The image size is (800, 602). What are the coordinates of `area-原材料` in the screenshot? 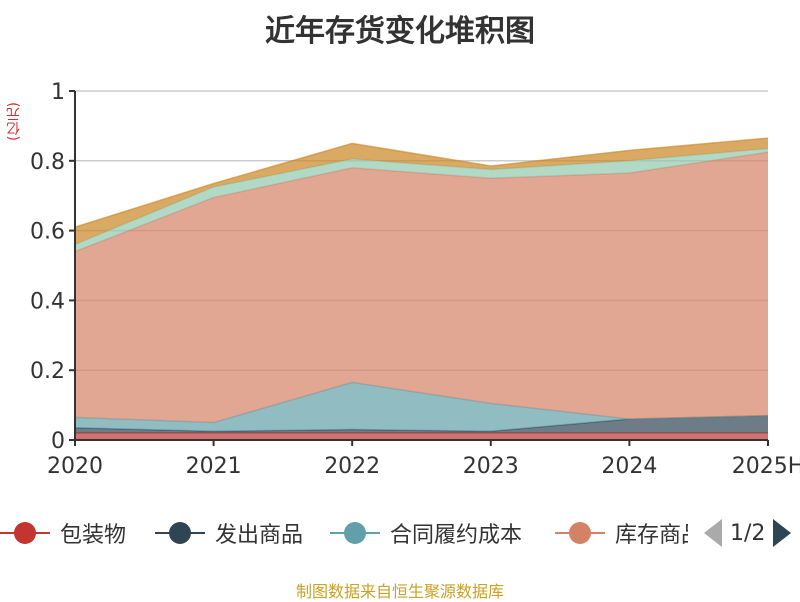 It's located at (421, 200).